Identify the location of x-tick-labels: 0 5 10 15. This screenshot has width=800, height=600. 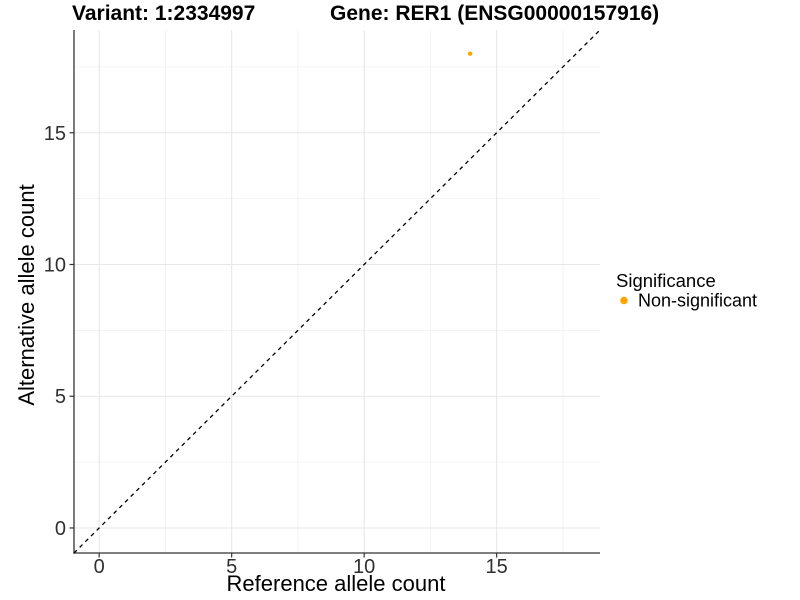
(301, 567).